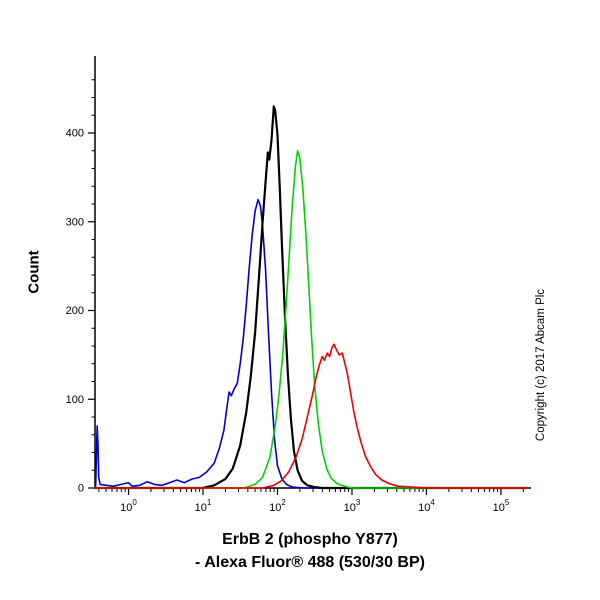  Describe the element at coordinates (501, 506) in the screenshot. I see `x-tick-label: 10⁵` at that location.